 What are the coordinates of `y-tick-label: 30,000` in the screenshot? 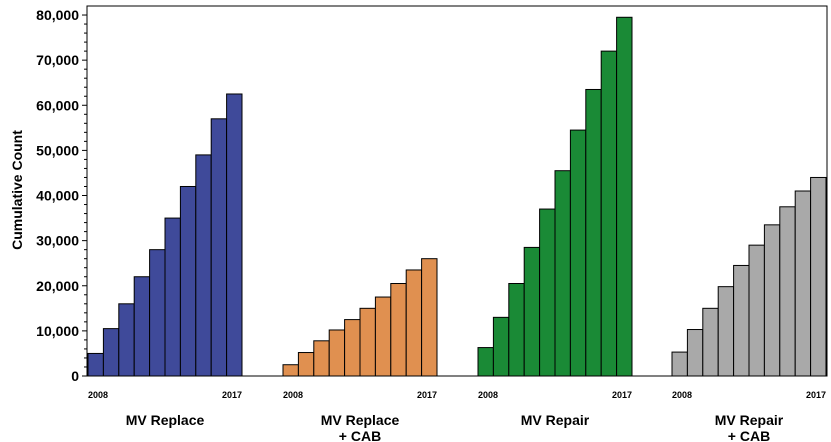 It's located at (57, 241).